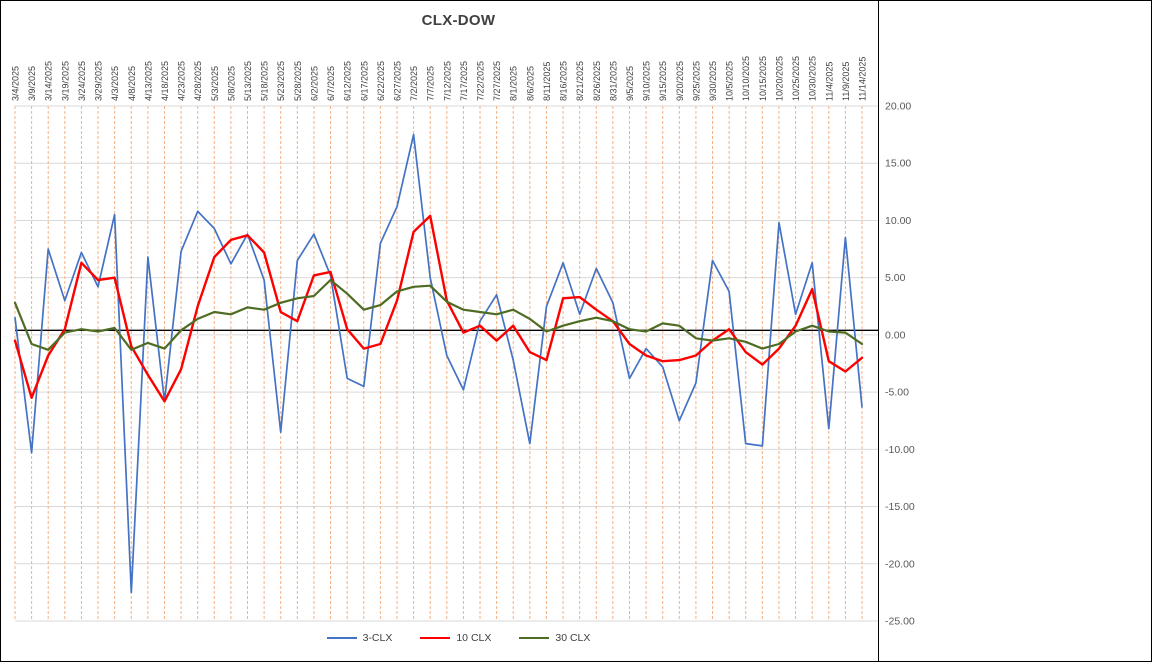  I want to click on y-axis-tick-label: -15.00, so click(900, 507).